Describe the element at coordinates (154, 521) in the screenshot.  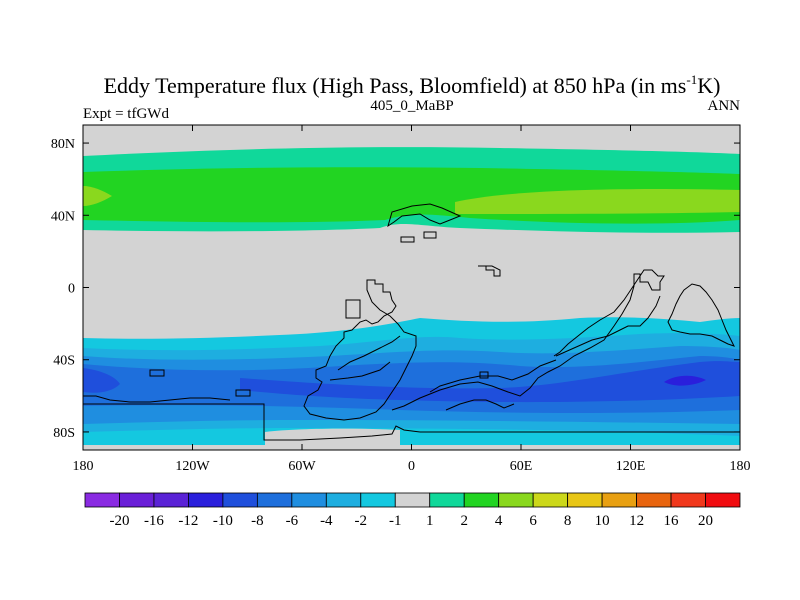
I see `colorbar-label: -16` at that location.